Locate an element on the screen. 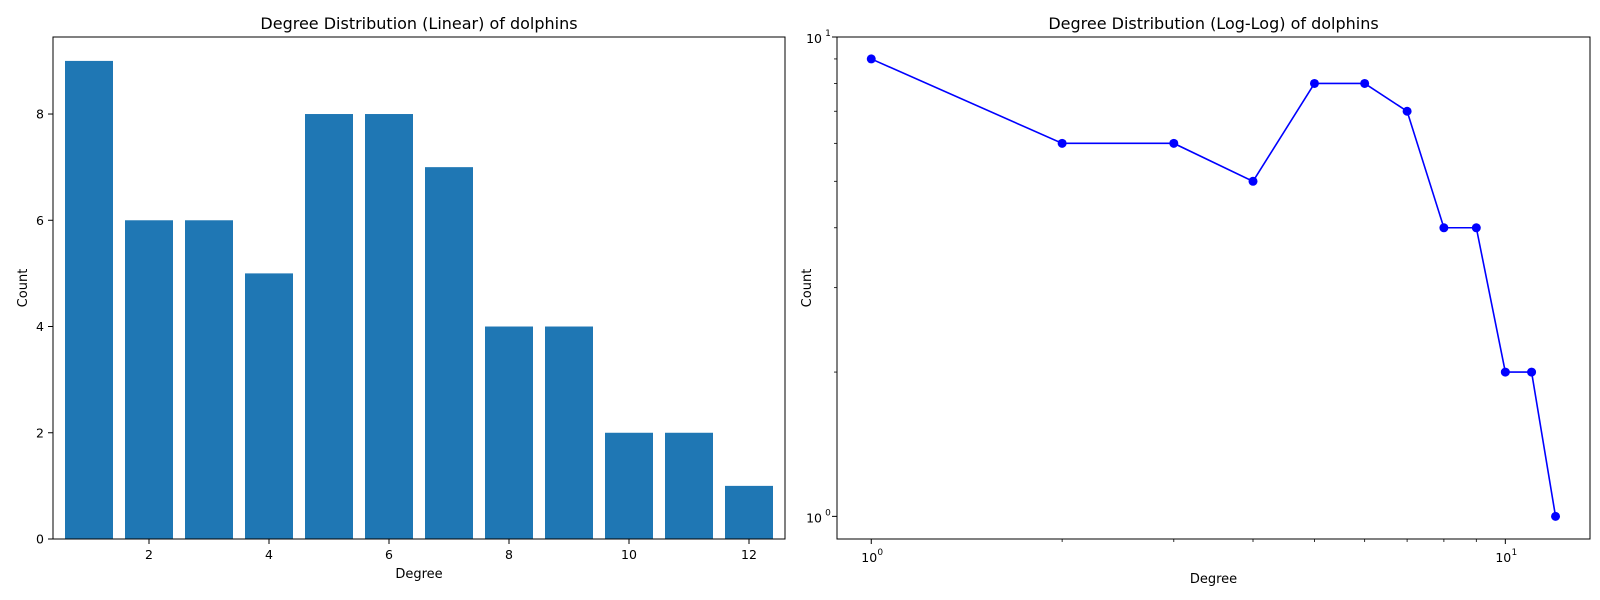  linear-x-tick-label-10: 10 is located at coordinates (629, 554).